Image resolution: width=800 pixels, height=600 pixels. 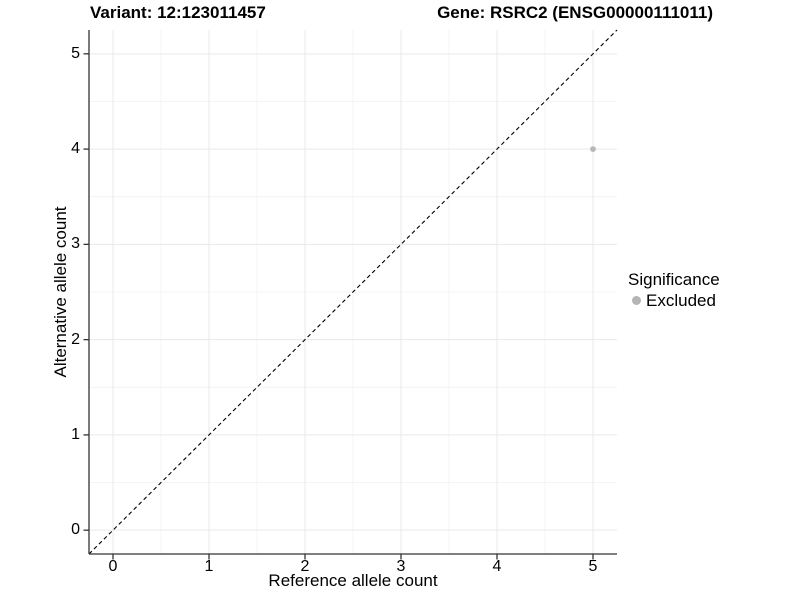 I want to click on legend: Significance Excluded, so click(x=674, y=290).